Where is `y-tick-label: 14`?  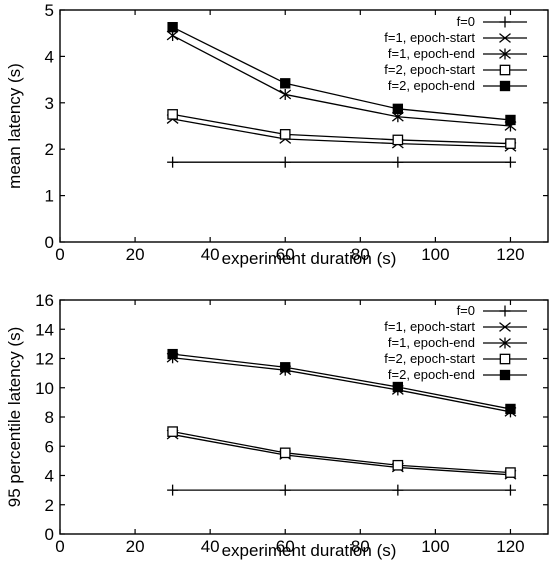
y-tick-label: 14 is located at coordinates (44, 329).